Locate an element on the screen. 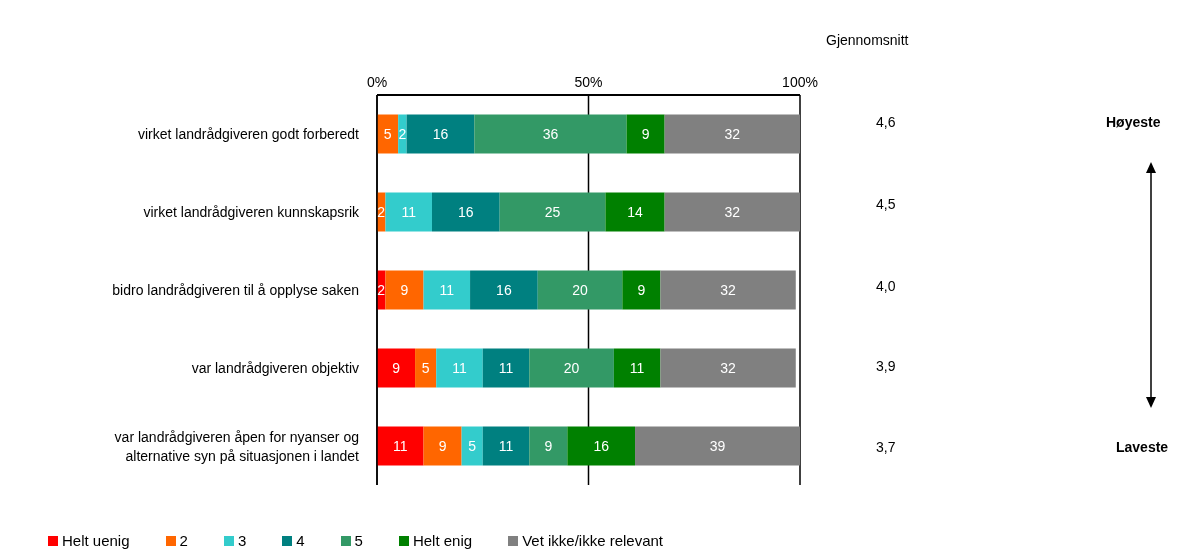  legend-label: 4 is located at coordinates (300, 540).